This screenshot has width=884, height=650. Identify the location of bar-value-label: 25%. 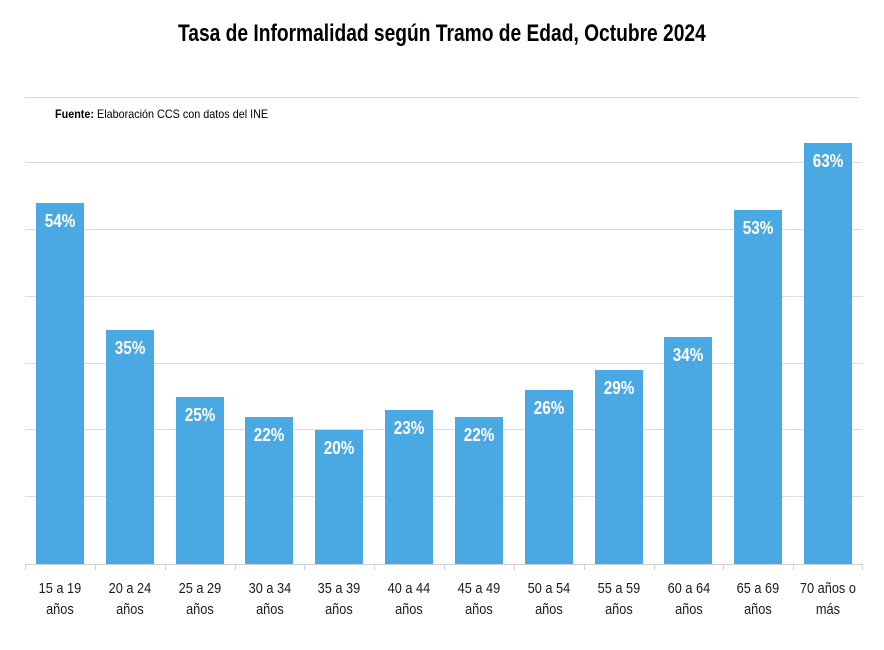
(200, 415).